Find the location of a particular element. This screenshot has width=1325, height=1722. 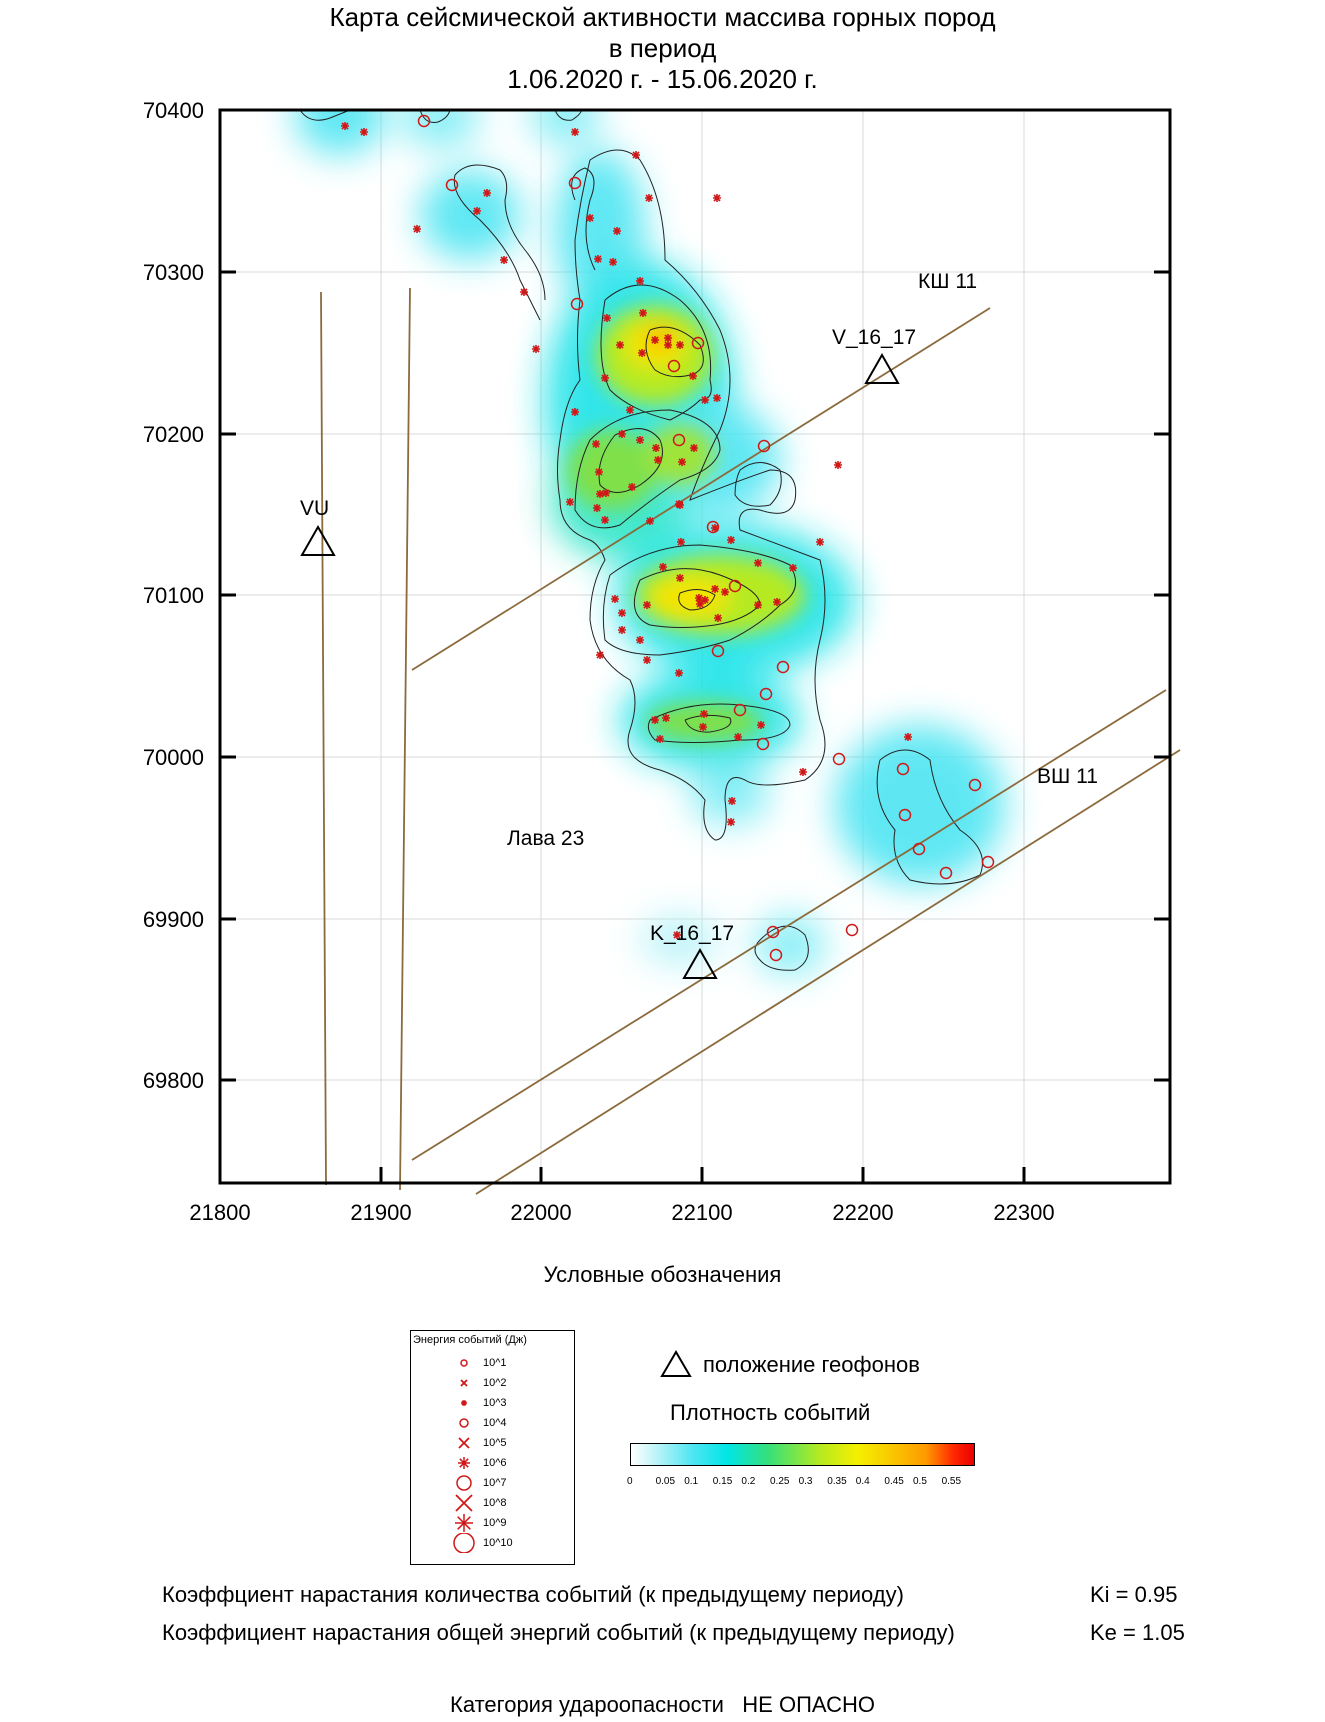

v16-geophone-label: V_16_17 is located at coordinates (874, 337).